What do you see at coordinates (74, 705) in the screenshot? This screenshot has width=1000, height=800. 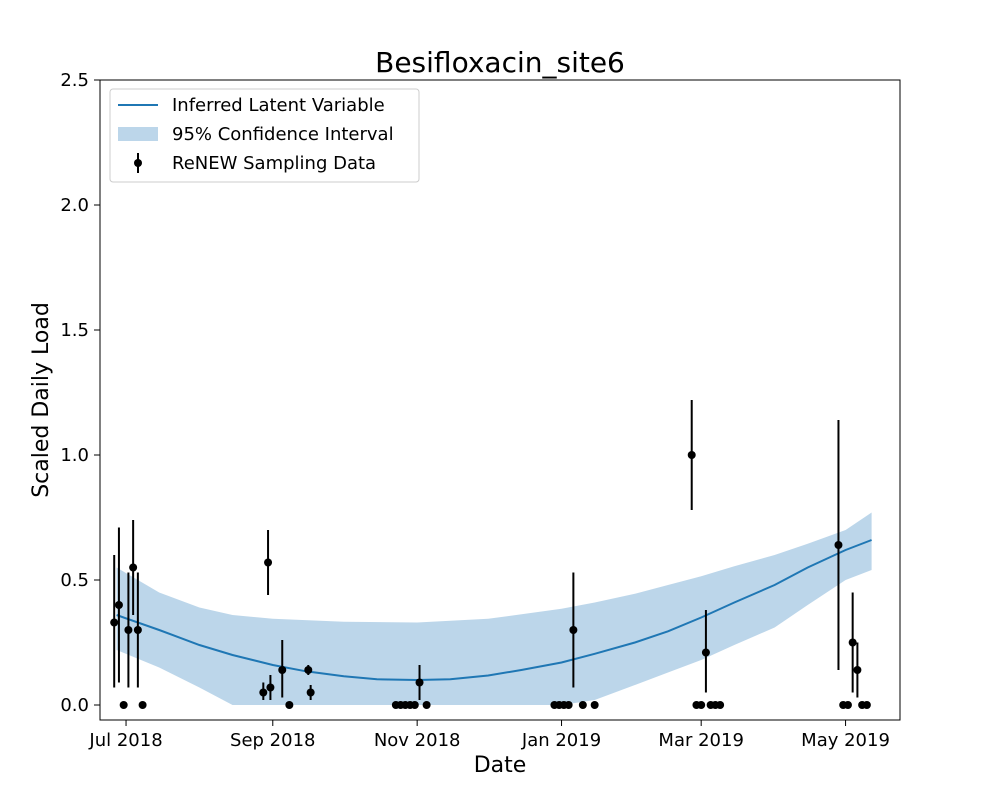 I see `y-tick-label: 0.0` at bounding box center [74, 705].